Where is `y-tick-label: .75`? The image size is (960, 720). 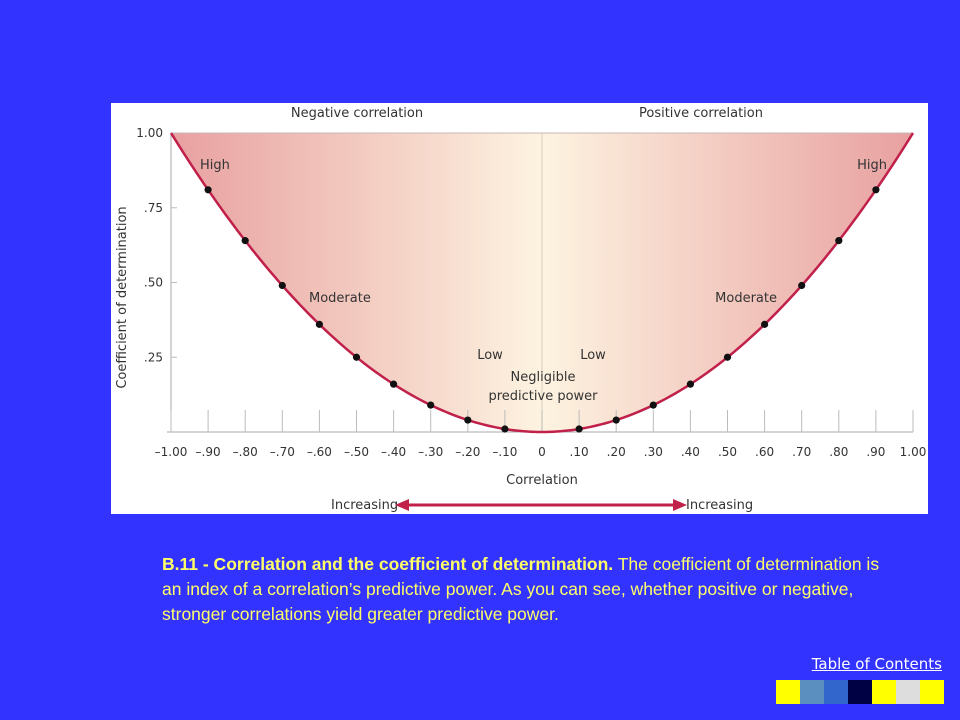
y-tick-label: .75 is located at coordinates (153, 208).